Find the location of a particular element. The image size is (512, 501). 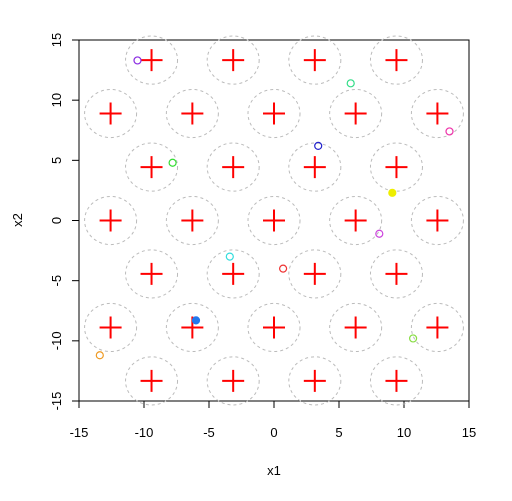

x-tick-label: 5 is located at coordinates (338, 432).